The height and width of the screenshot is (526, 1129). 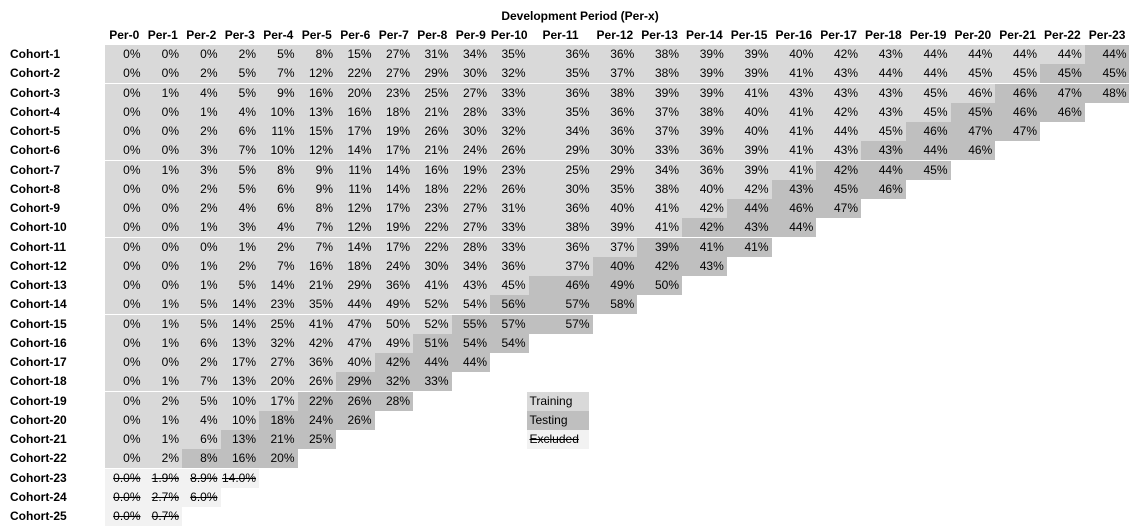 What do you see at coordinates (316, 170) in the screenshot?
I see `cell: 9%` at bounding box center [316, 170].